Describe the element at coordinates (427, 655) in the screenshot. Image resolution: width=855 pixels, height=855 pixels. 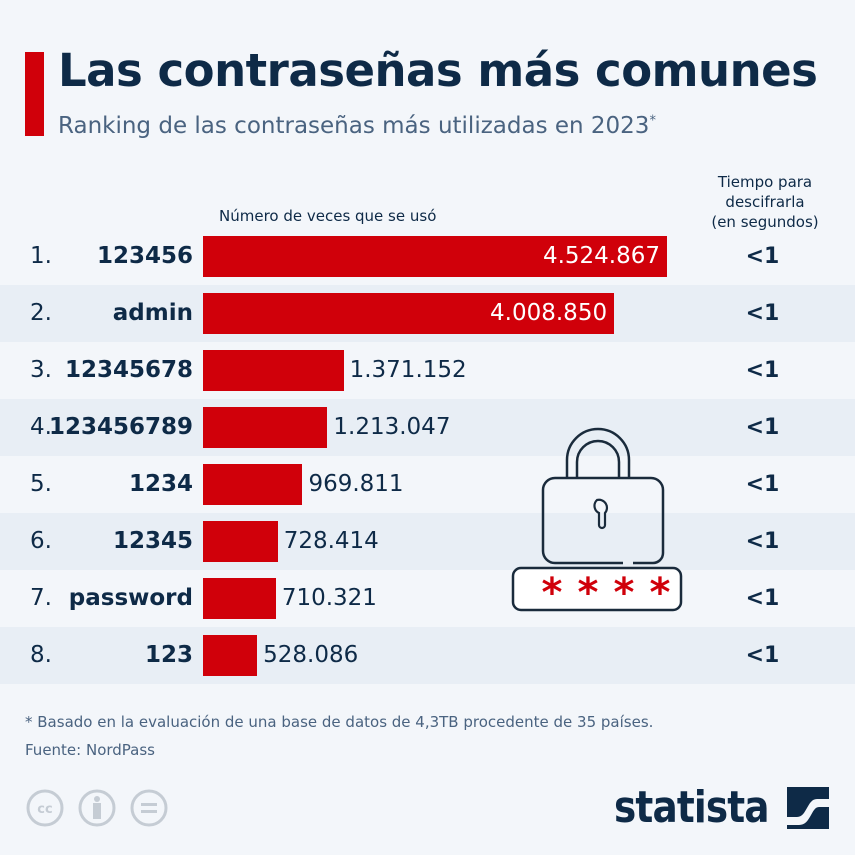
I see `chart-row: 8. 123 528.086 <1` at that location.